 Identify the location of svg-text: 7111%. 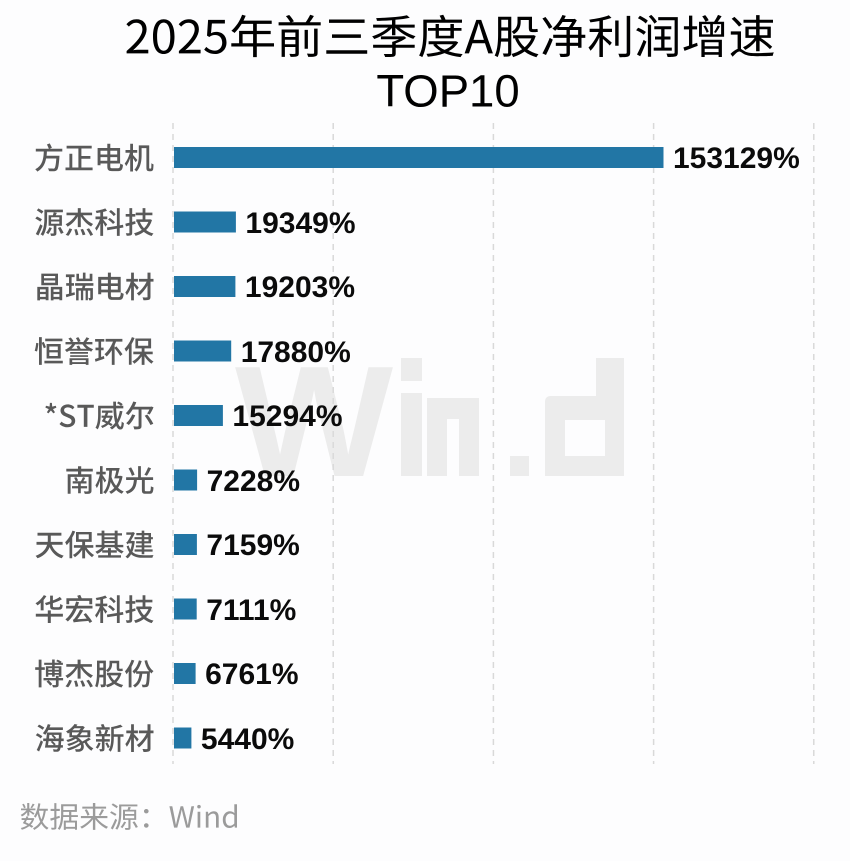
(251, 610).